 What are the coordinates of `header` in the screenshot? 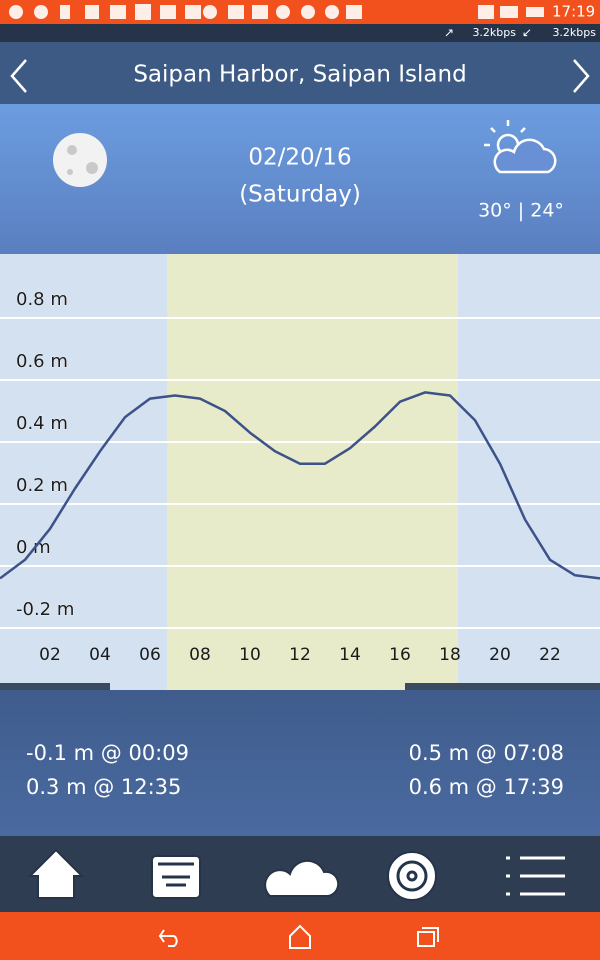 It's located at (300, 73).